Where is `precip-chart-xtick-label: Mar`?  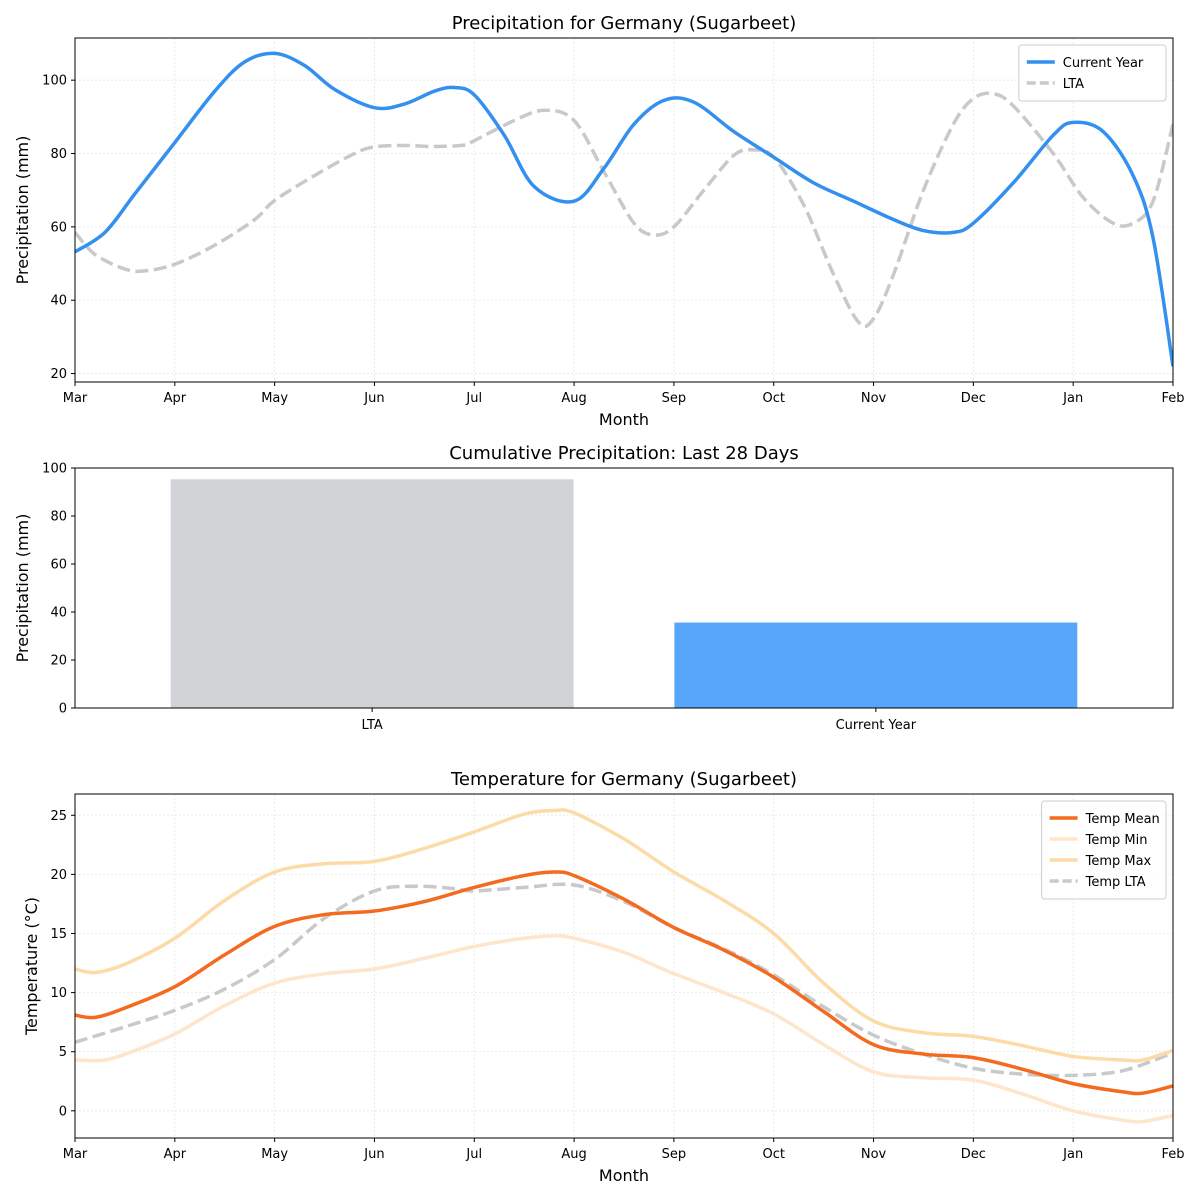
precip-chart-xtick-label: Mar is located at coordinates (75, 398).